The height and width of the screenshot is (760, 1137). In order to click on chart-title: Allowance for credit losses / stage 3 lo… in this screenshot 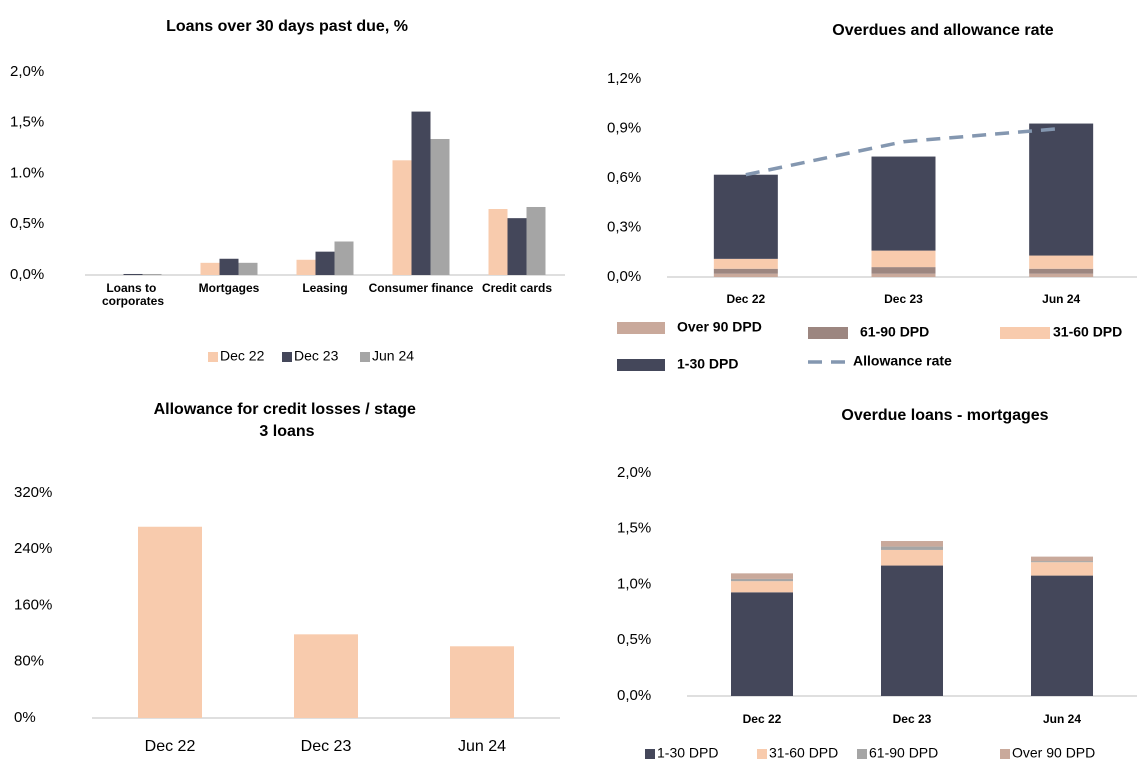, I will do `click(287, 420)`.